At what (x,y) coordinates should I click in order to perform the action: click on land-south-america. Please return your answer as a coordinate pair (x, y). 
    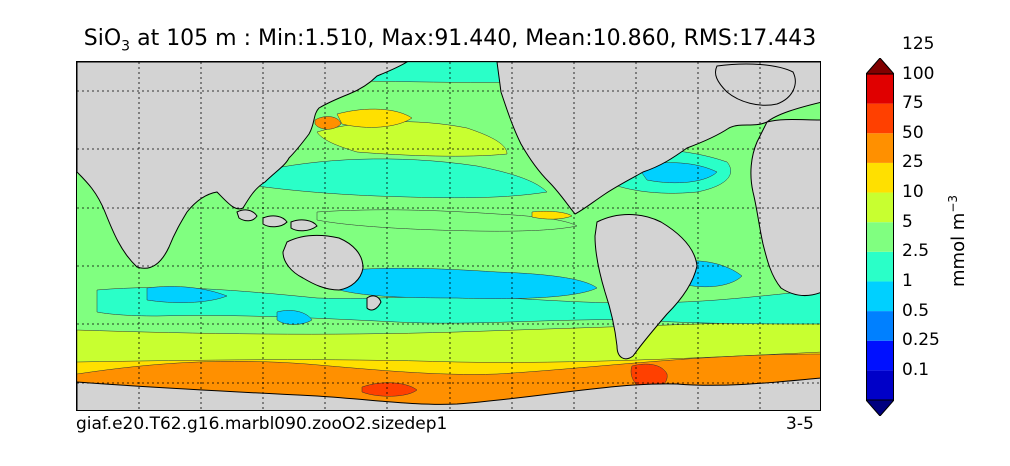
    Looking at the image, I should click on (646, 287).